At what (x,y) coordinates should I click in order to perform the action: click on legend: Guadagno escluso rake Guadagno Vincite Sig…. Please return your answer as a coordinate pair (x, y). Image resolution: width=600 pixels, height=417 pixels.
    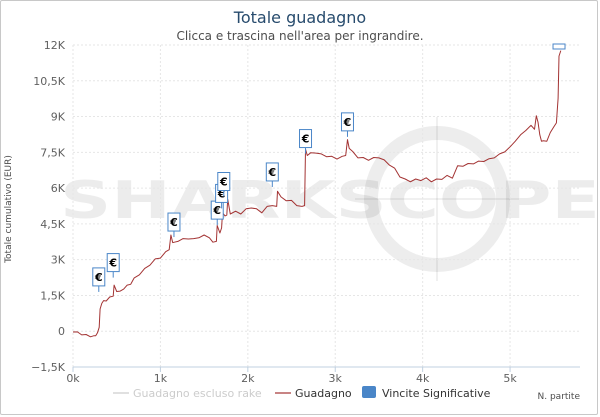
    Looking at the image, I should click on (302, 393).